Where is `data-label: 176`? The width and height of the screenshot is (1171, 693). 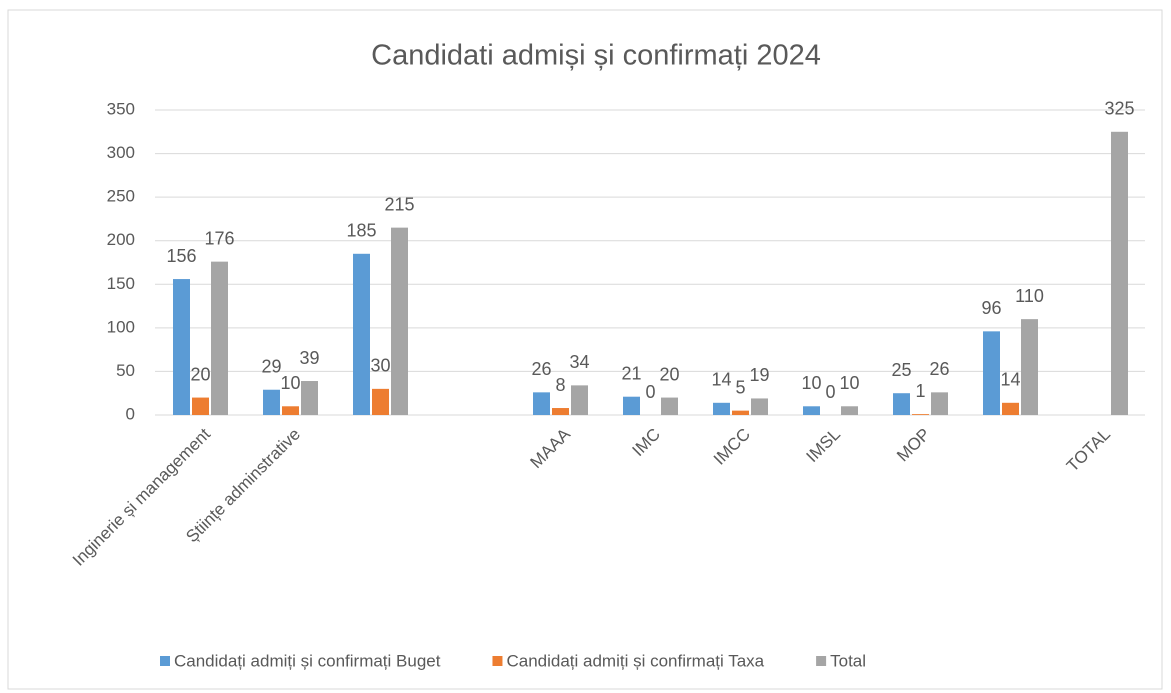
data-label: 176 is located at coordinates (219, 238).